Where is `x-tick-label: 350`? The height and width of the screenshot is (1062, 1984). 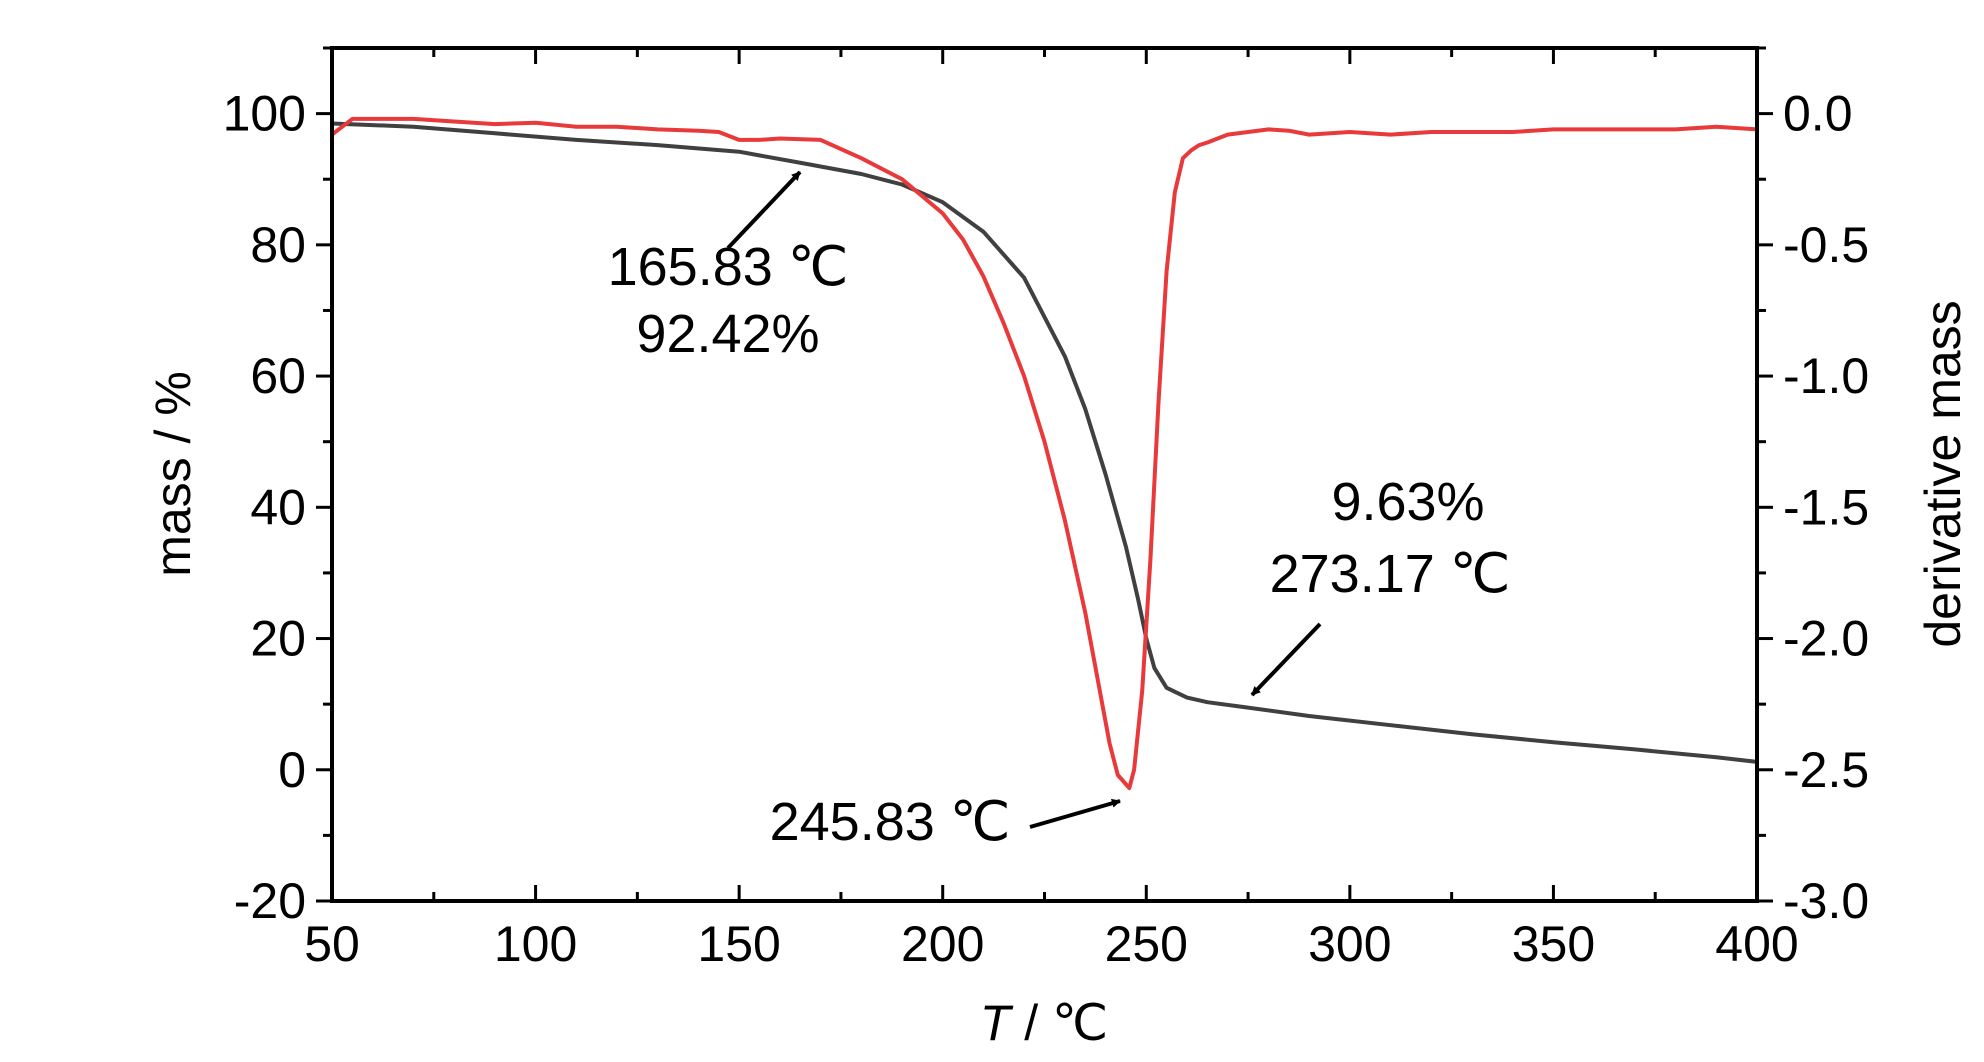
x-tick-label: 350 is located at coordinates (1553, 944).